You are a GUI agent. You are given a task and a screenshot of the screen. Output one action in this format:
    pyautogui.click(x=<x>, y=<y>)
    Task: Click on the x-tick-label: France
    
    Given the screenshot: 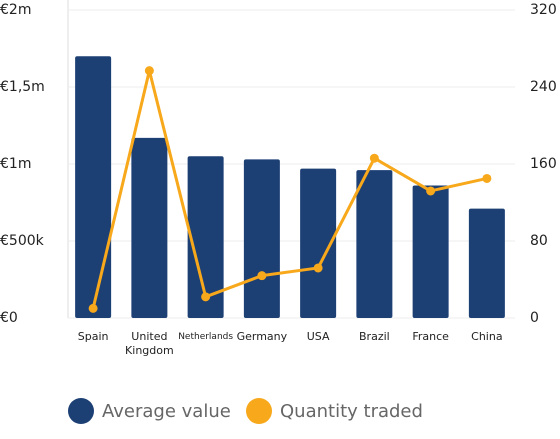 What is the action you would take?
    pyautogui.click(x=430, y=336)
    